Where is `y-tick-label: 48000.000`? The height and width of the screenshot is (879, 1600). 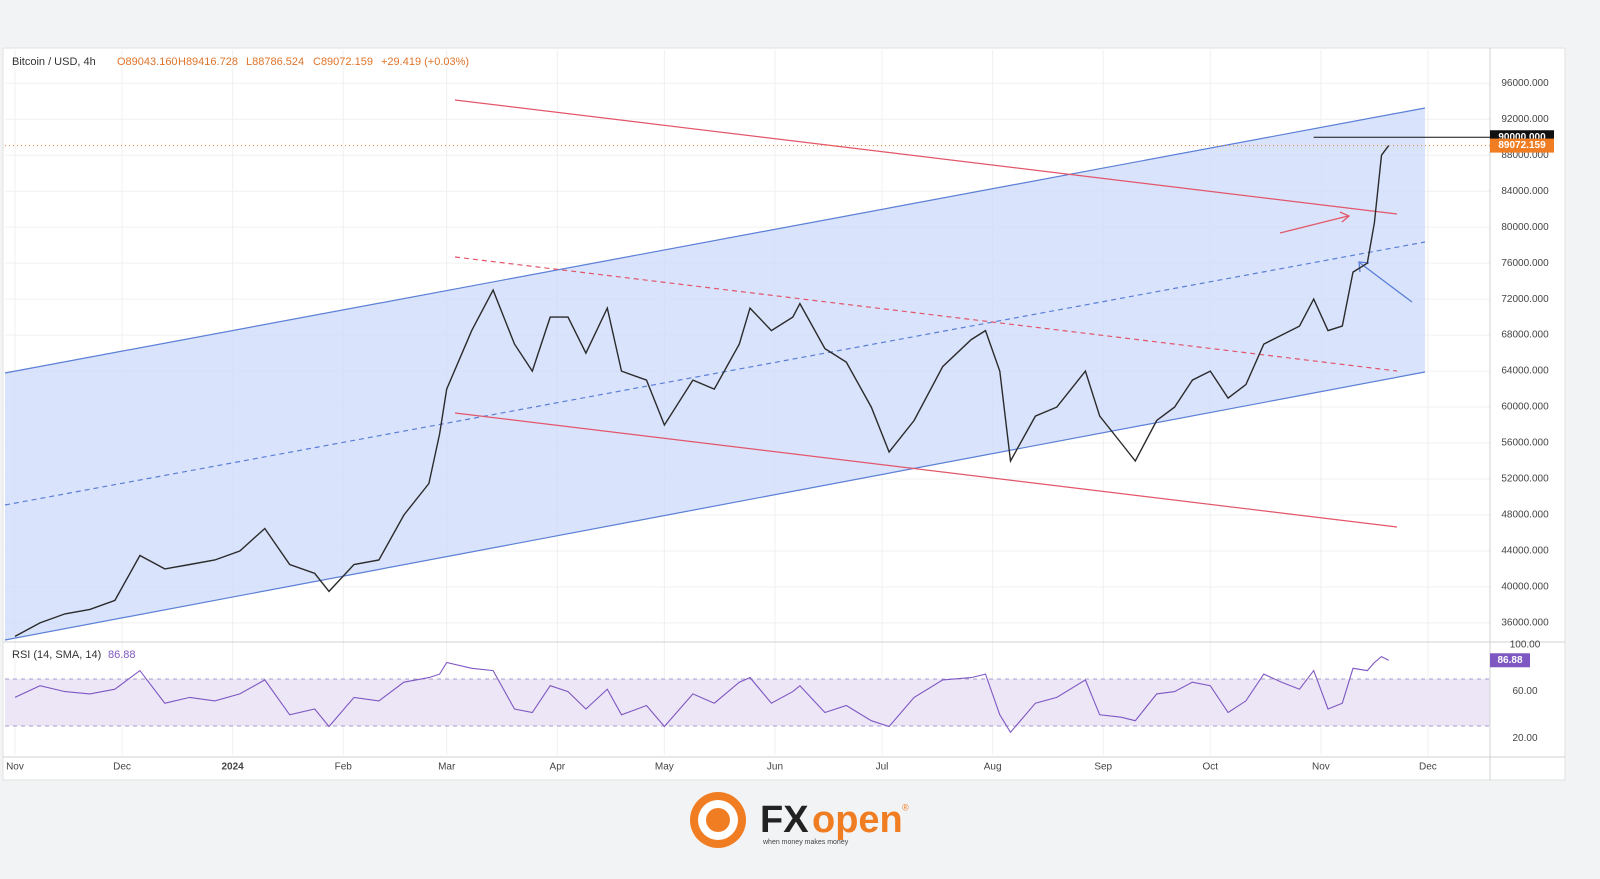
y-tick-label: 48000.000 is located at coordinates (1525, 515).